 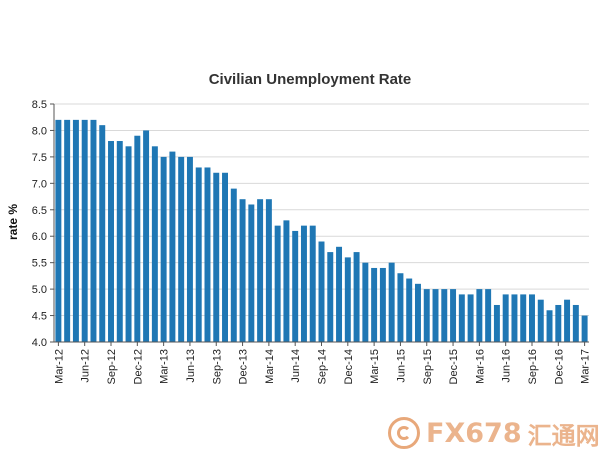 I want to click on watermark-text: FX678, so click(x=474, y=433).